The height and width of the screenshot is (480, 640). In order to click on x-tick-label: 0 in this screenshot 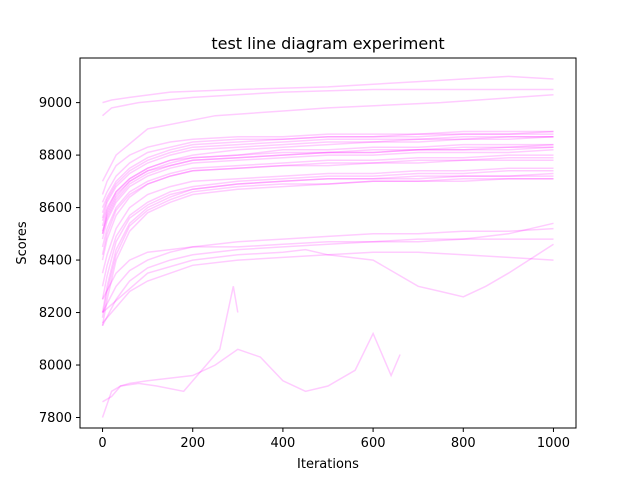, I will do `click(102, 443)`.